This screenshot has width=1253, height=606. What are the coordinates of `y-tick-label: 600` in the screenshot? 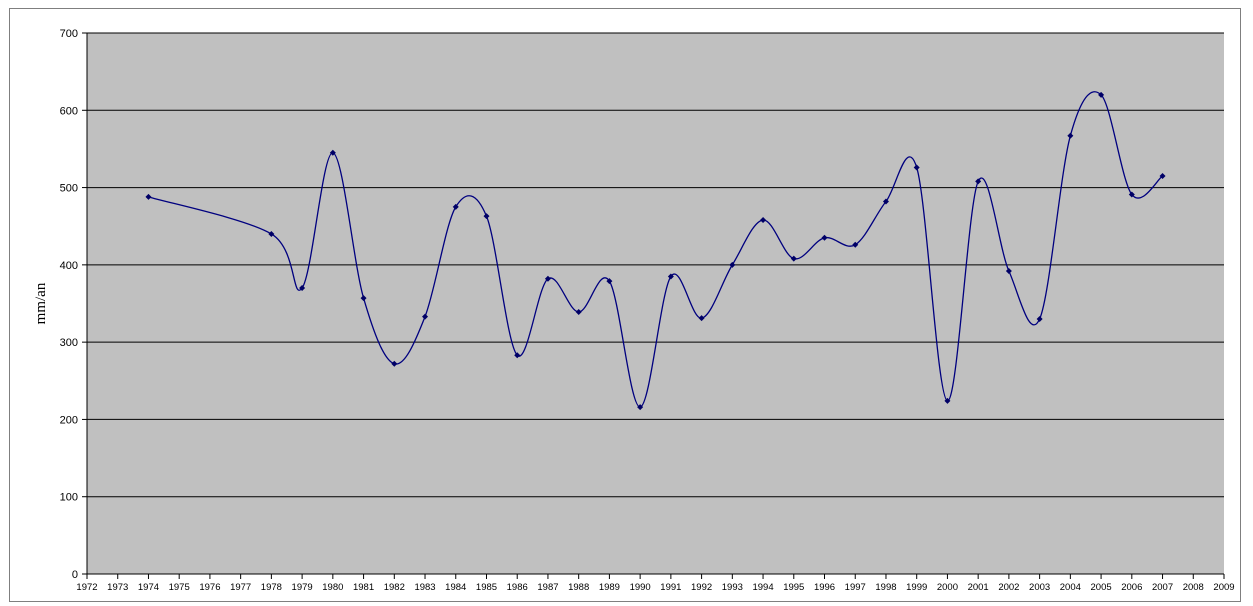 It's located at (69, 111).